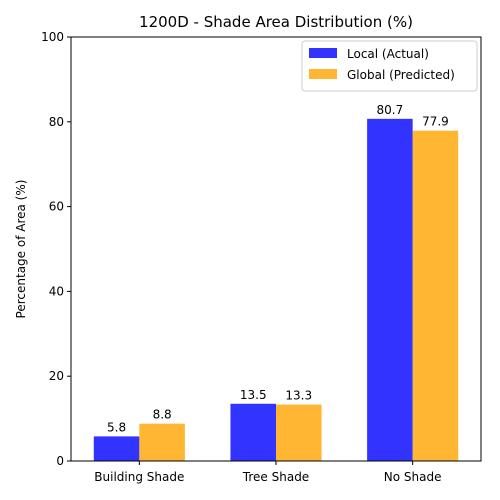 Image resolution: width=500 pixels, height=500 pixels. What do you see at coordinates (390, 110) in the screenshot?
I see `data-label: 80.7` at bounding box center [390, 110].